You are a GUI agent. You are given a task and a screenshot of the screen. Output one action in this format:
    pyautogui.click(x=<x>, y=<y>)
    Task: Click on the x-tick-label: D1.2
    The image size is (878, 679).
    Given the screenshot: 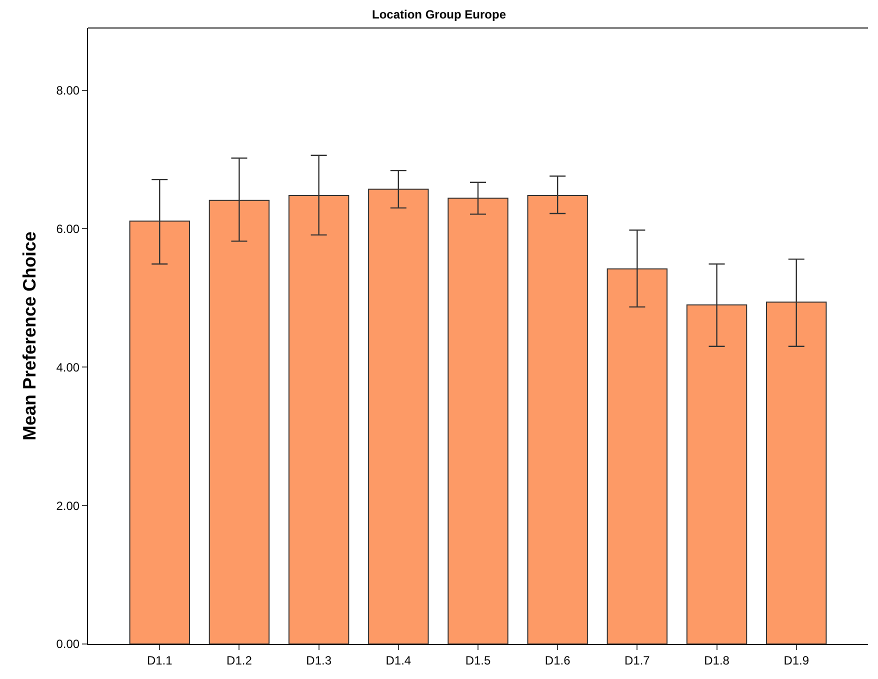 What is the action you would take?
    pyautogui.click(x=239, y=660)
    